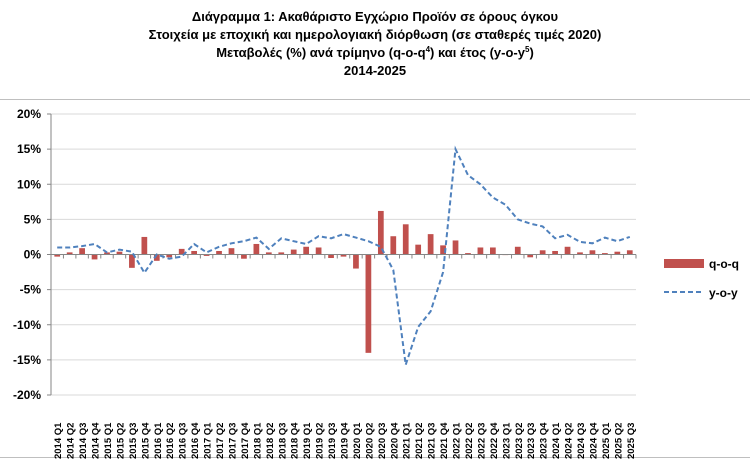  I want to click on x-tick-label: 2017 Q3, so click(232, 441).